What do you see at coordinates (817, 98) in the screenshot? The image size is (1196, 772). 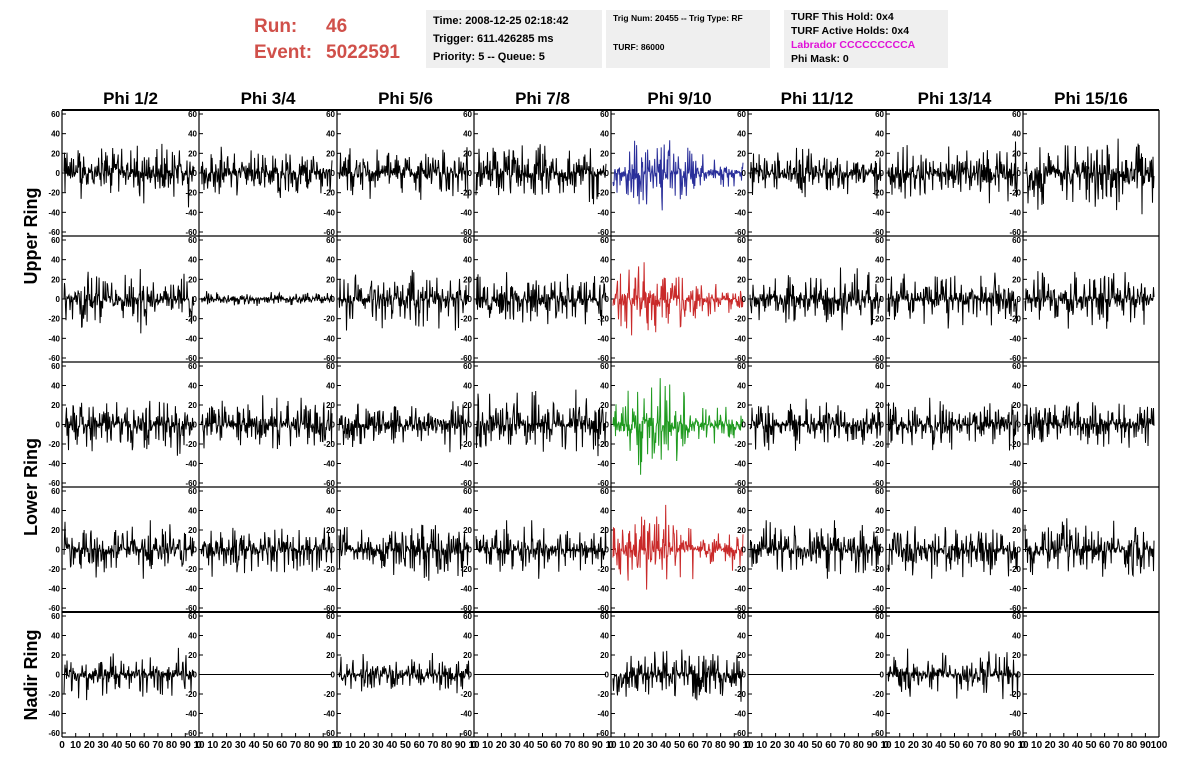 I see `phi-column-title: Phi 11/12` at bounding box center [817, 98].